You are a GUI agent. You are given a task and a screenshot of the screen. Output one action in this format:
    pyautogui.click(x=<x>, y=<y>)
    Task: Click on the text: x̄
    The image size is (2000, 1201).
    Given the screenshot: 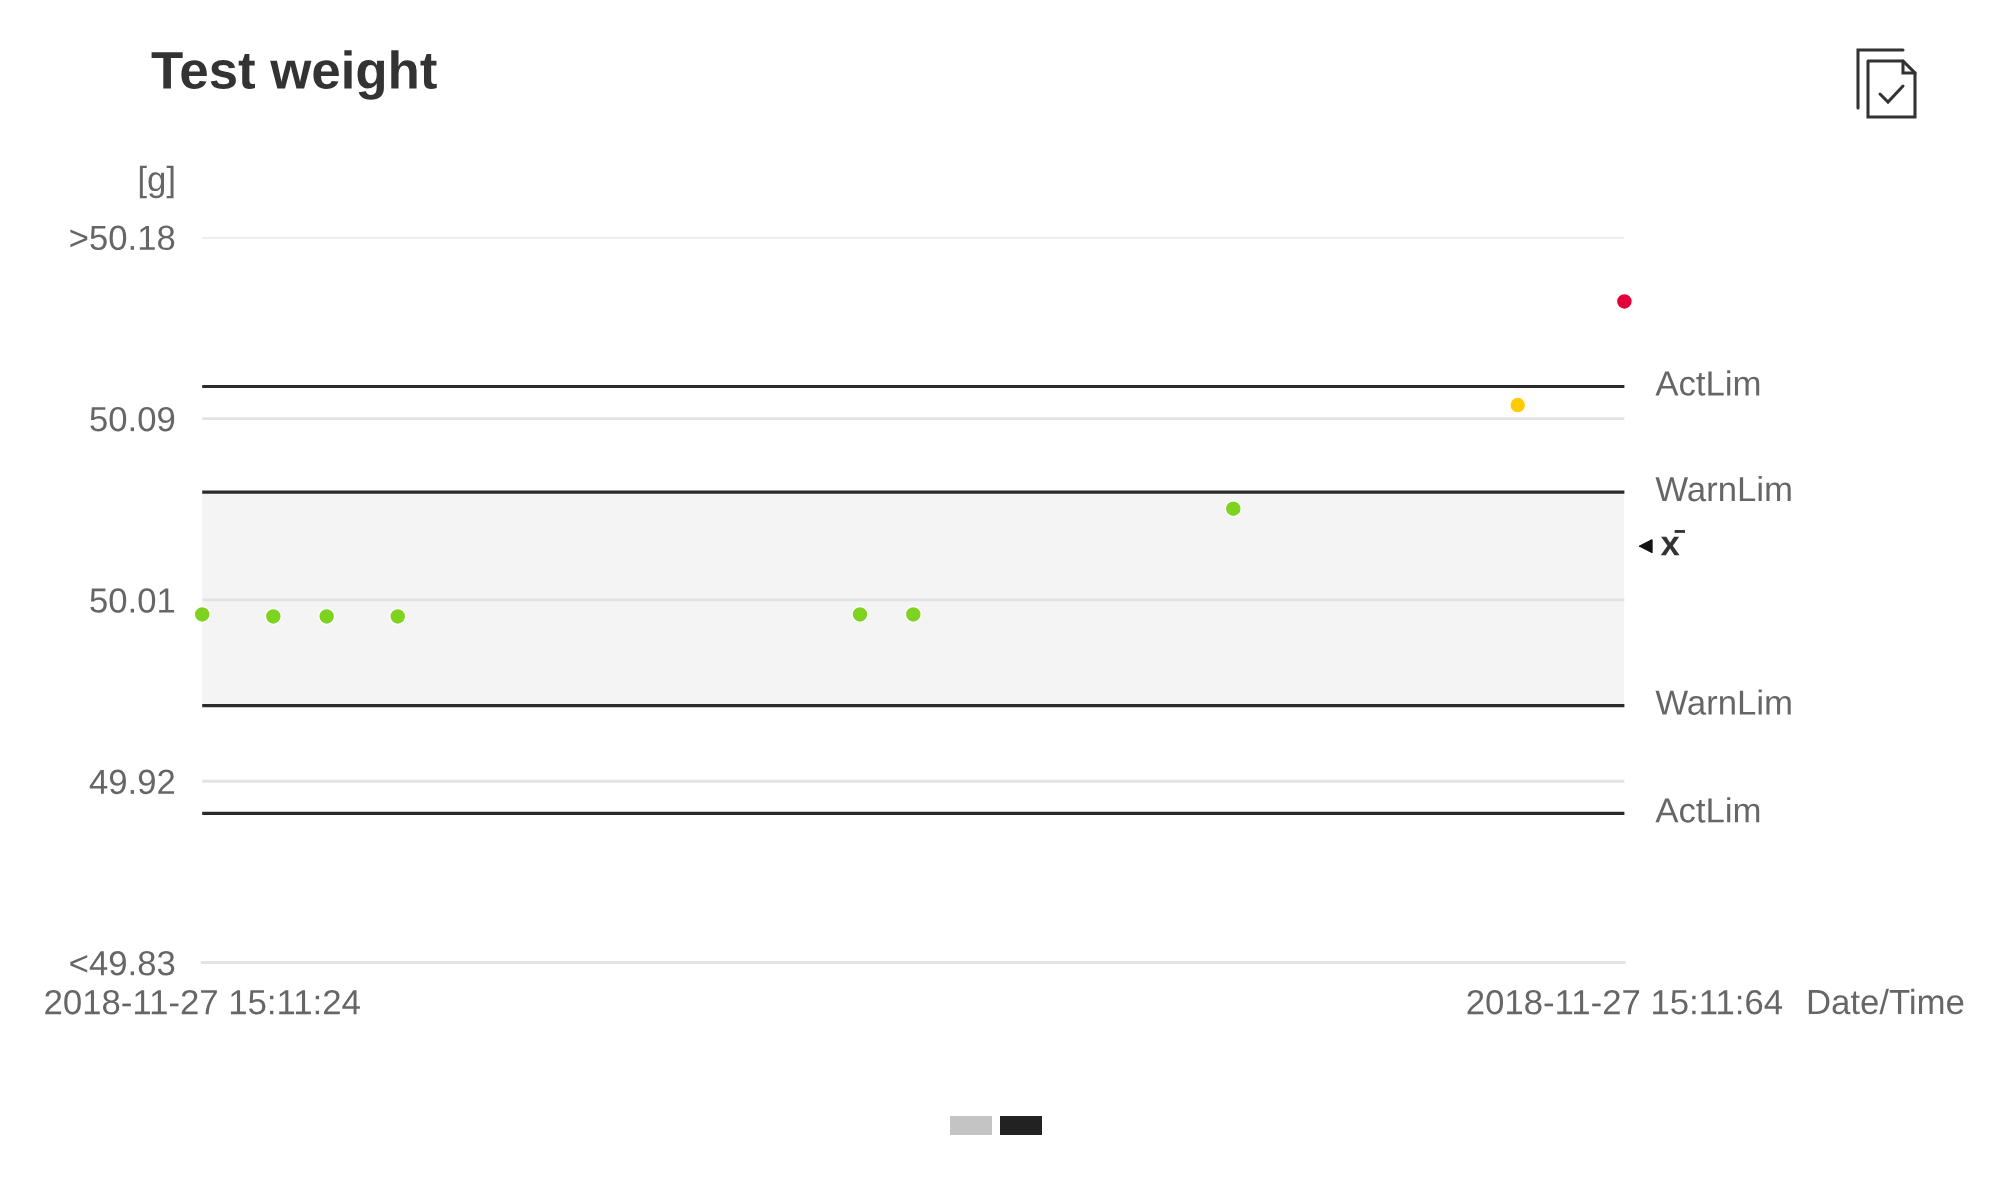 What is the action you would take?
    pyautogui.click(x=1672, y=543)
    